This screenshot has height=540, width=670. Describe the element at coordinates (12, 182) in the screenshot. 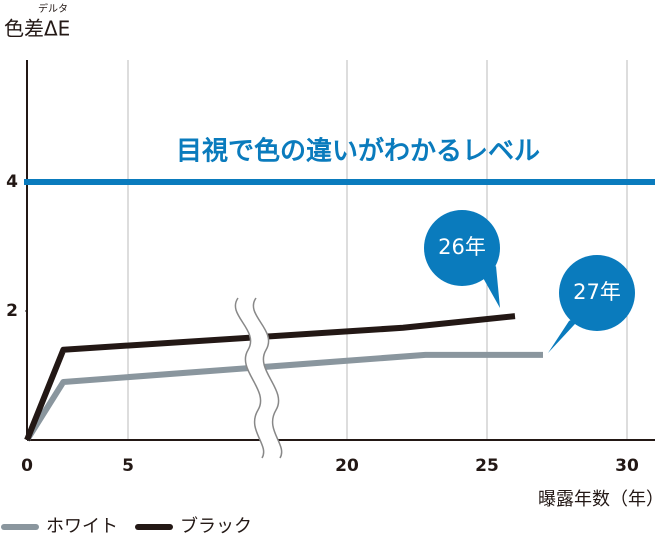

I see `y-tick-label: 4` at that location.